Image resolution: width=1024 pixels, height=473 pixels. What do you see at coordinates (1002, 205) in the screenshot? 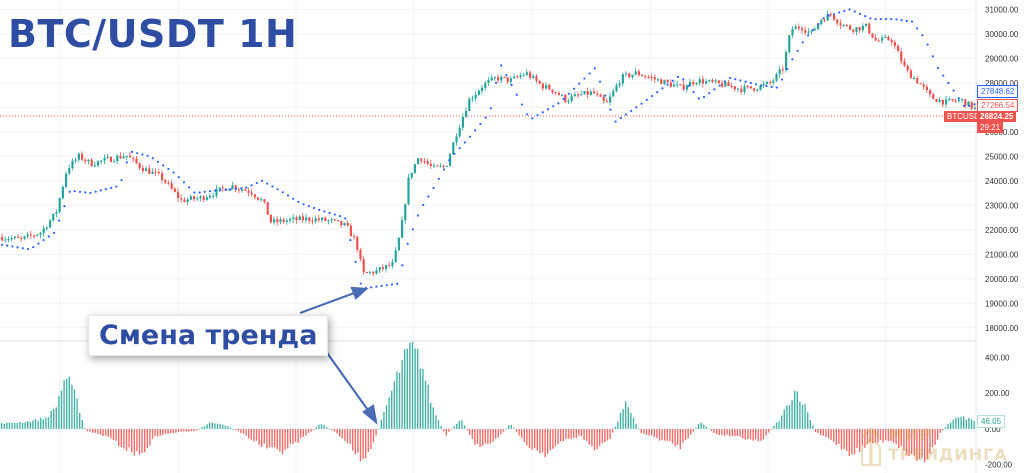
I see `price-tick-label: 23000.00` at bounding box center [1002, 205].